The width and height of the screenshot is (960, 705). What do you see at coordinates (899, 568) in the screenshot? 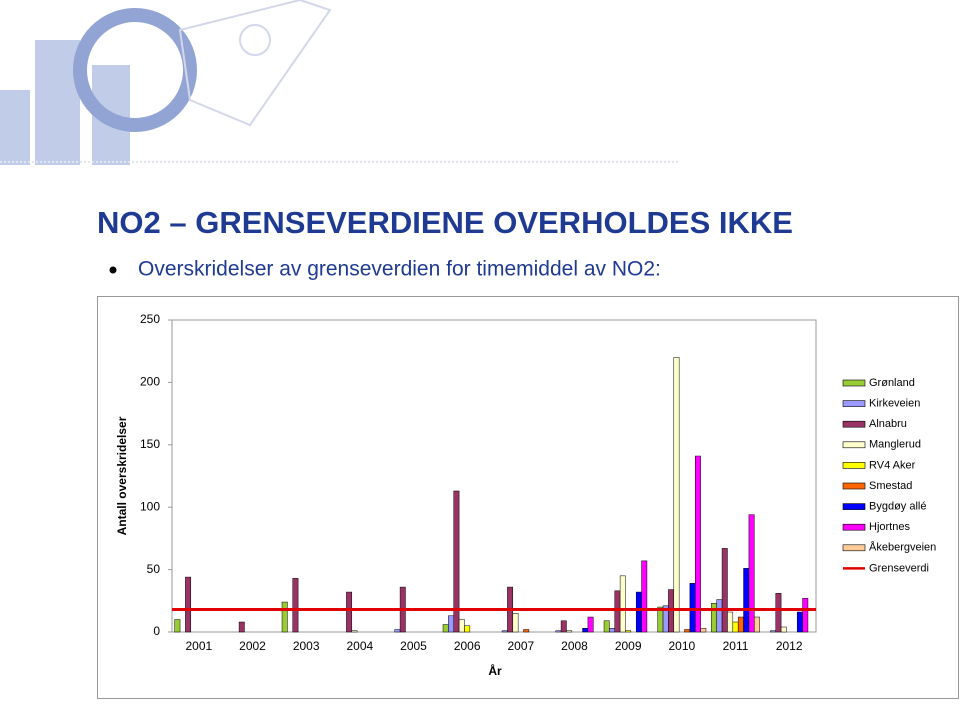
I see `legend-label: Grenseverdi` at bounding box center [899, 568].